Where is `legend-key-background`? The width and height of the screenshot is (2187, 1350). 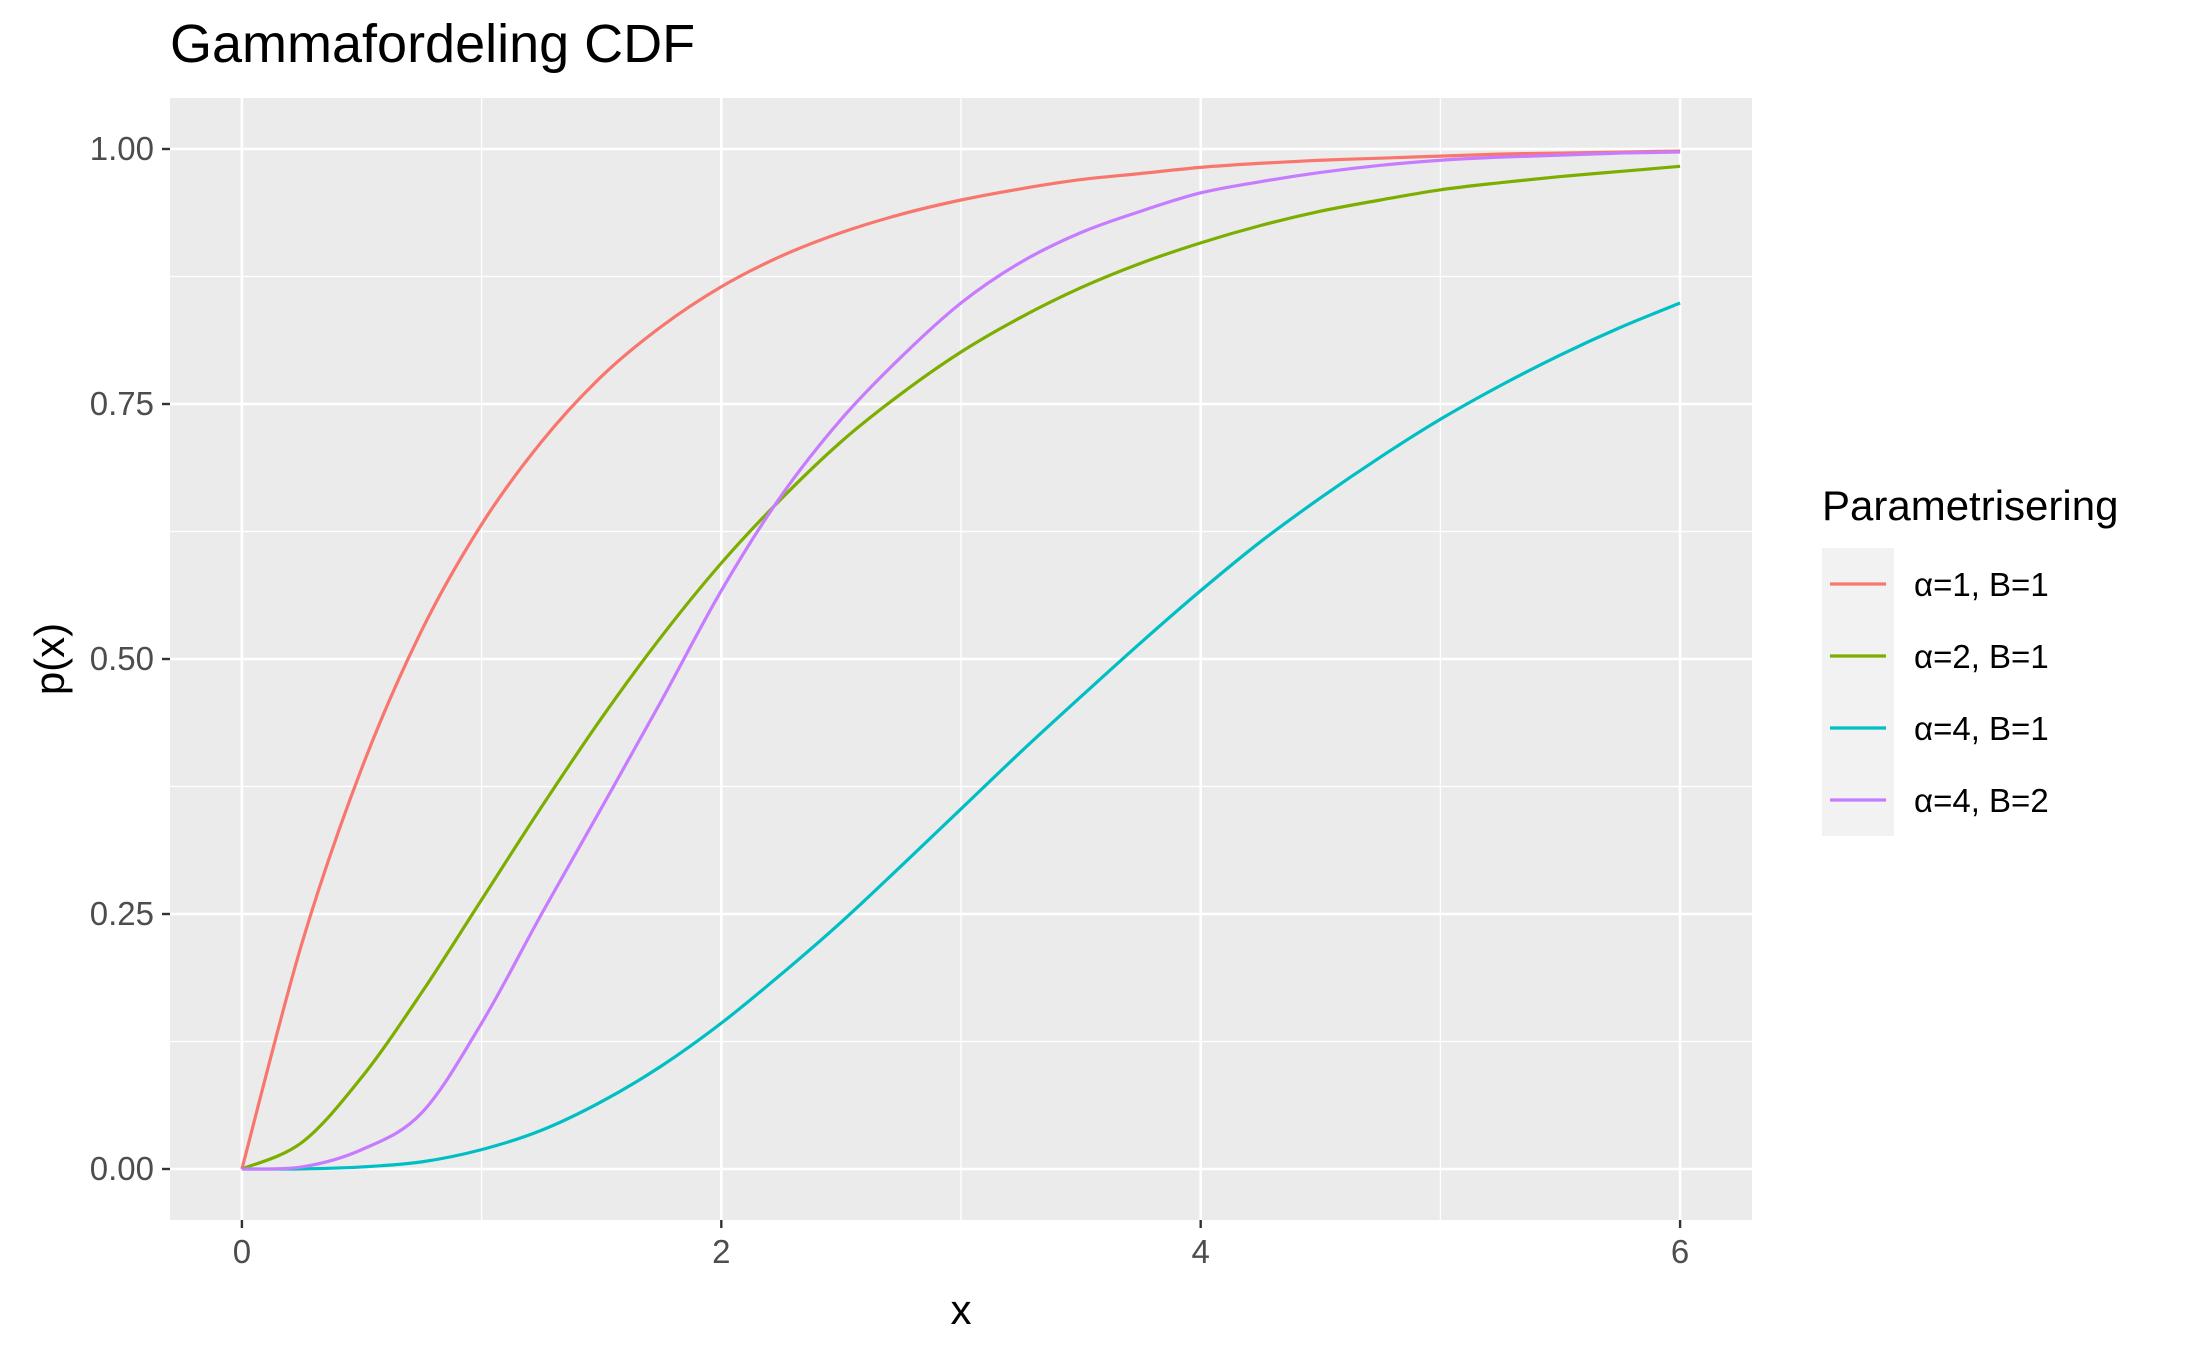 legend-key-background is located at coordinates (1858, 692).